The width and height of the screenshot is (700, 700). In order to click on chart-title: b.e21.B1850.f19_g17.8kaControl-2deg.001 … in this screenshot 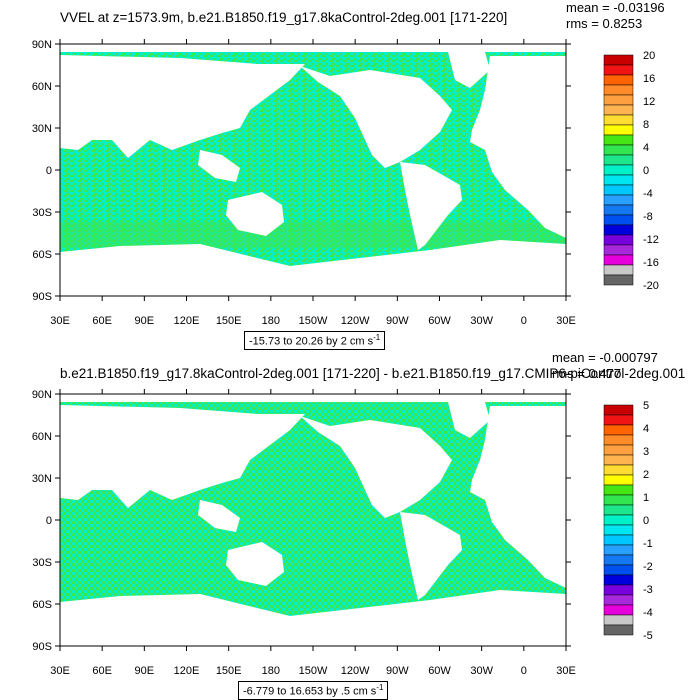, I will do `click(372, 373)`.